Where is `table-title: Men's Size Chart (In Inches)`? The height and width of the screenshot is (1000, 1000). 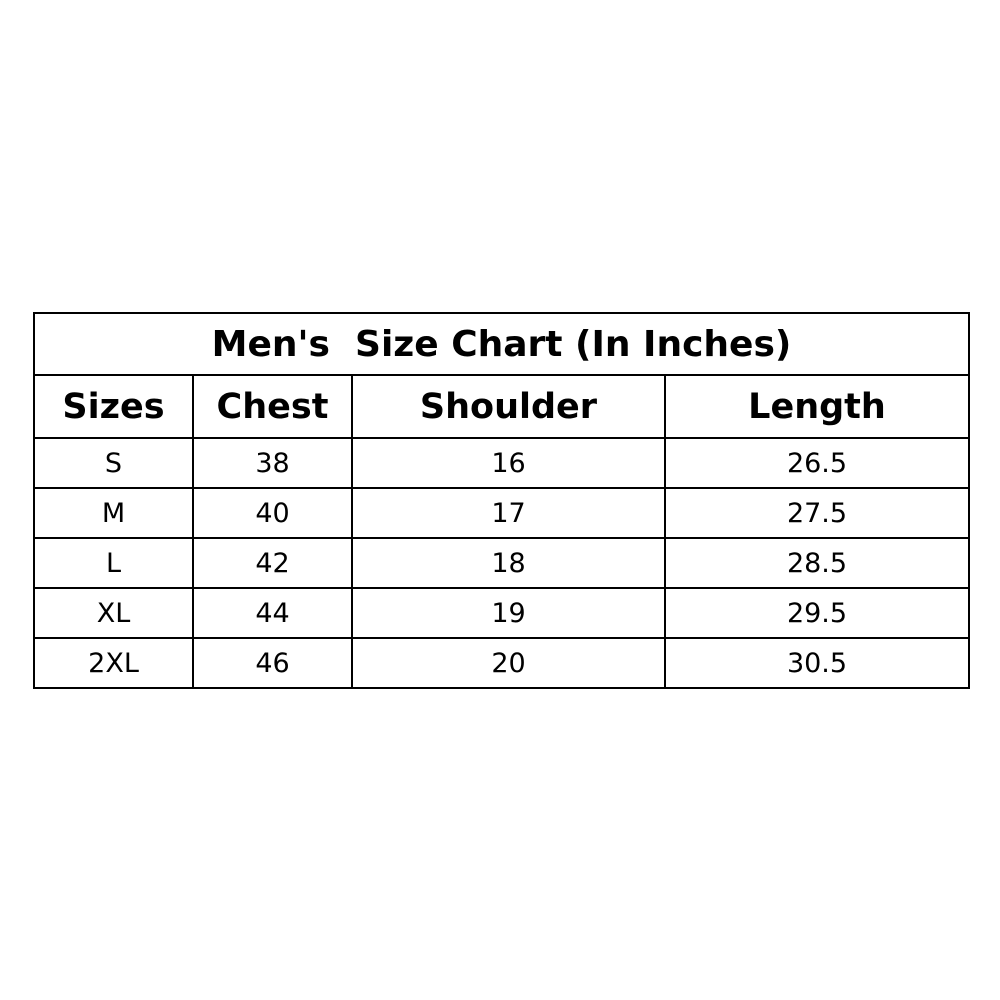
table-title: Men's Size Chart (In Inches) is located at coordinates (501, 344).